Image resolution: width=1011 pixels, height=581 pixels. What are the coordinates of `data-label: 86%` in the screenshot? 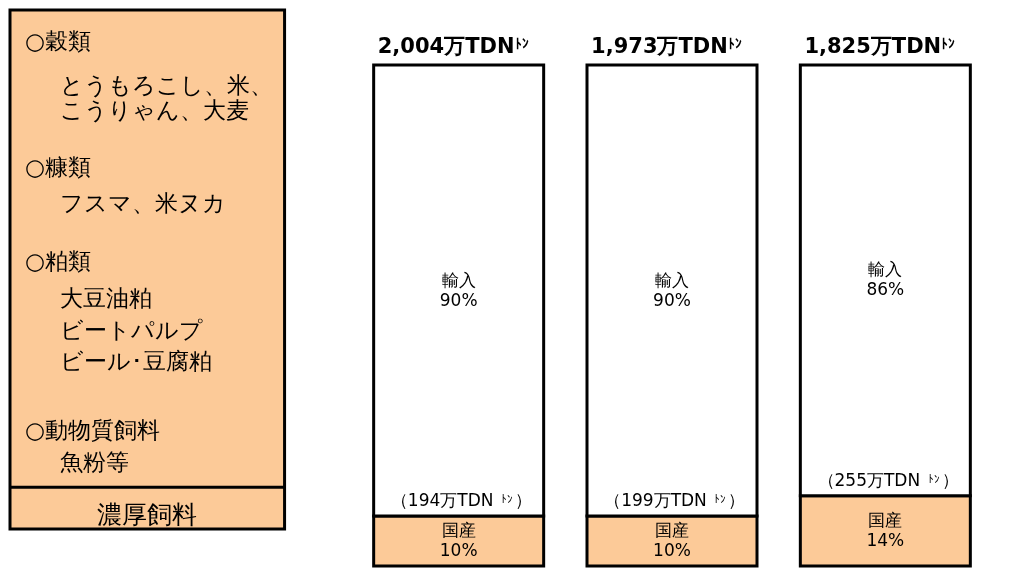 It's located at (885, 289).